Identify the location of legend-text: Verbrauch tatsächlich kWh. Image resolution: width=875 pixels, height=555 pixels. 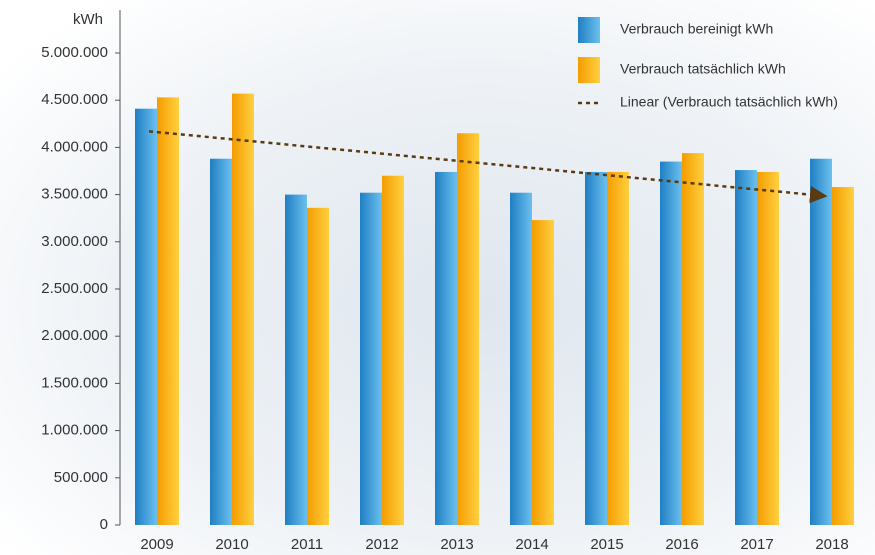
(703, 69).